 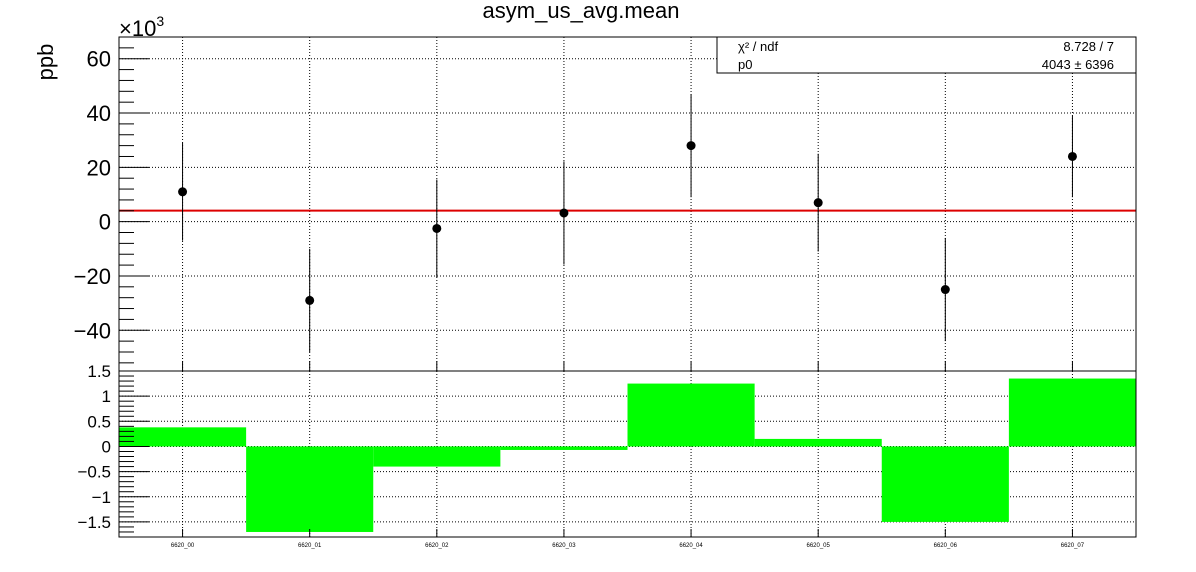 I want to click on stats-box: χ² / ndf 8.728 / 7 p0 4043 ± 6396, so click(x=926, y=55).